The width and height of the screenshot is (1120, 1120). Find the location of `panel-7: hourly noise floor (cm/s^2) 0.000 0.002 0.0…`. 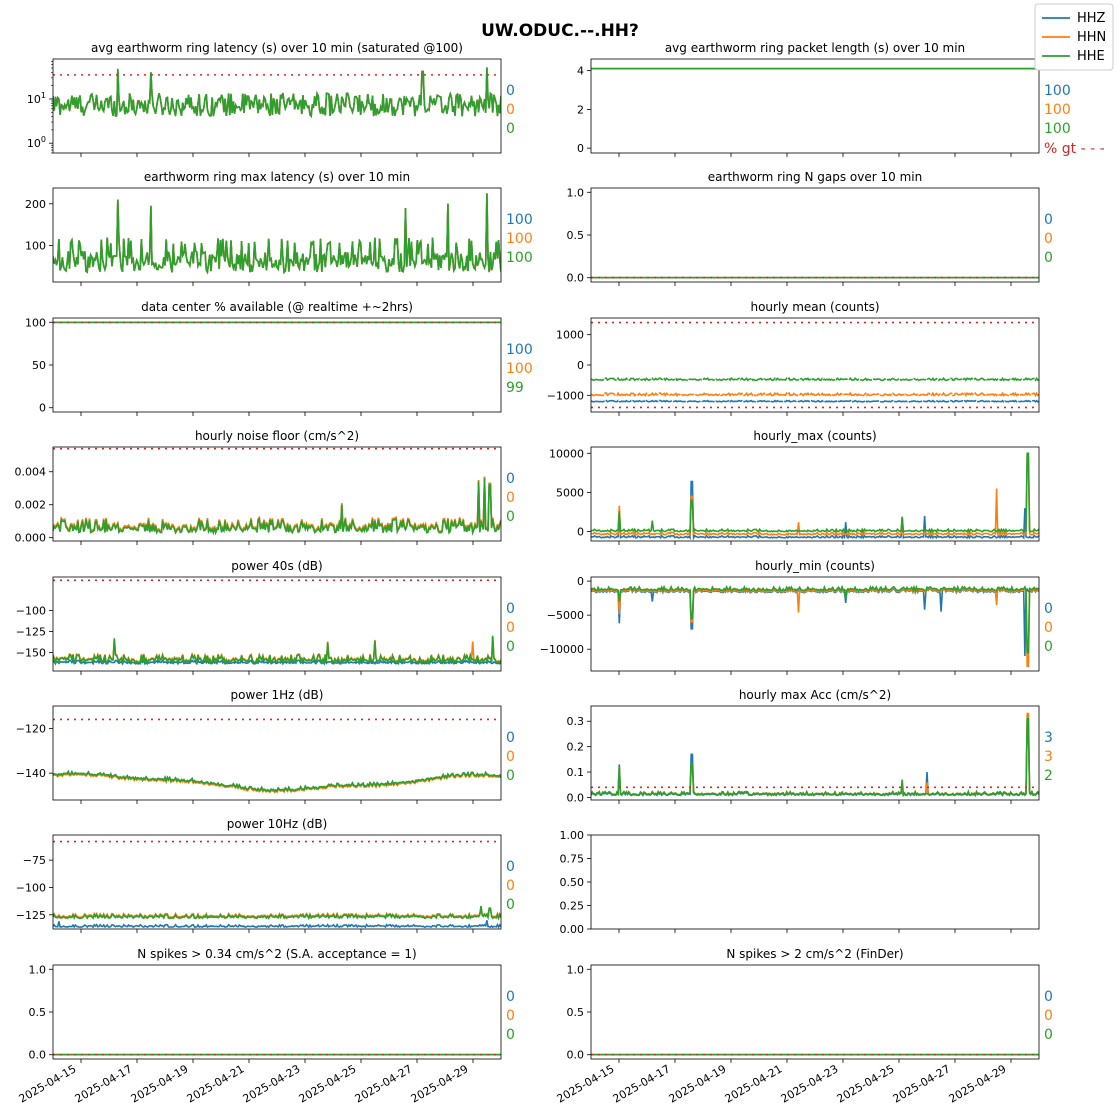

panel-7: hourly noise floor (cm/s^2) 0.000 0.002 0.0… is located at coordinates (265, 487).